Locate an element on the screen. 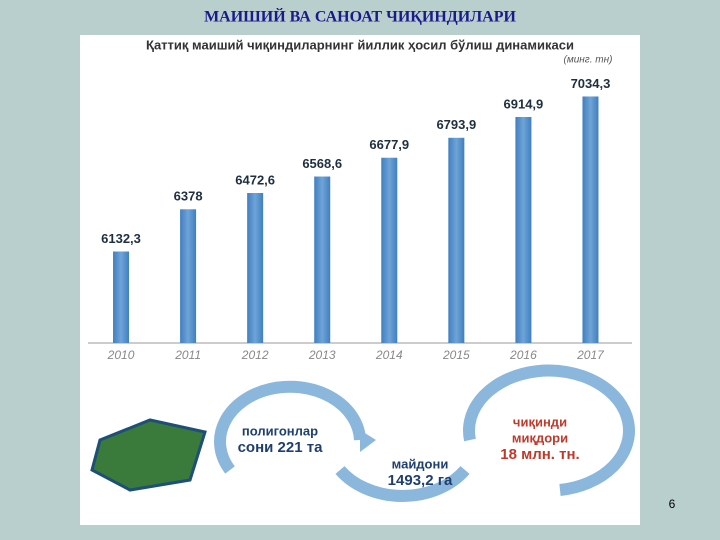  slide-title: МАИШИЙ ВА САНОАТ ЧИҚИНДИЛАРИ is located at coordinates (360, 16).